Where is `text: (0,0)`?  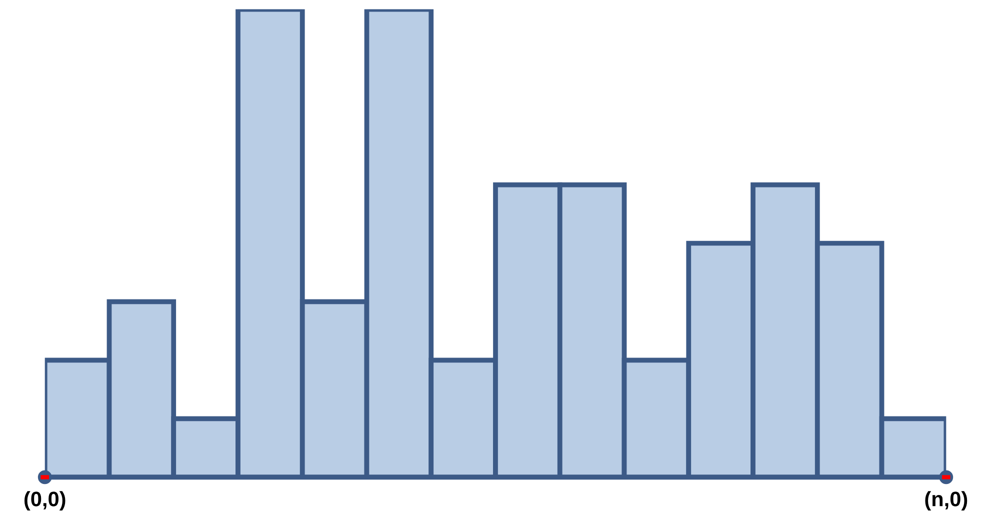
text: (0,0) is located at coordinates (45, 500).